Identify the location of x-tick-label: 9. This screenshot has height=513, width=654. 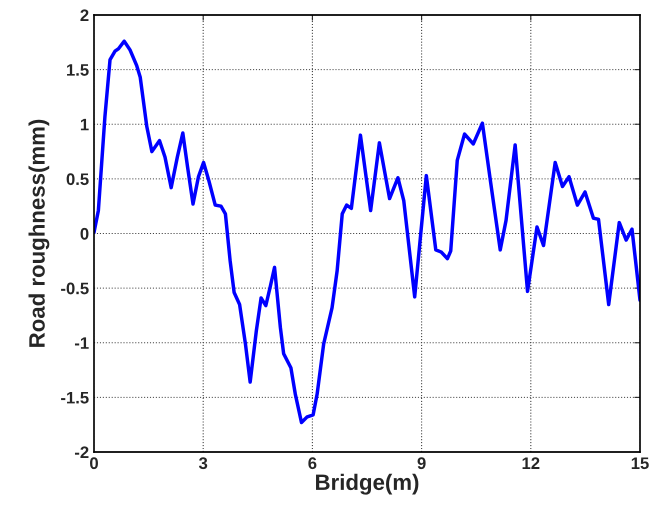
(422, 463).